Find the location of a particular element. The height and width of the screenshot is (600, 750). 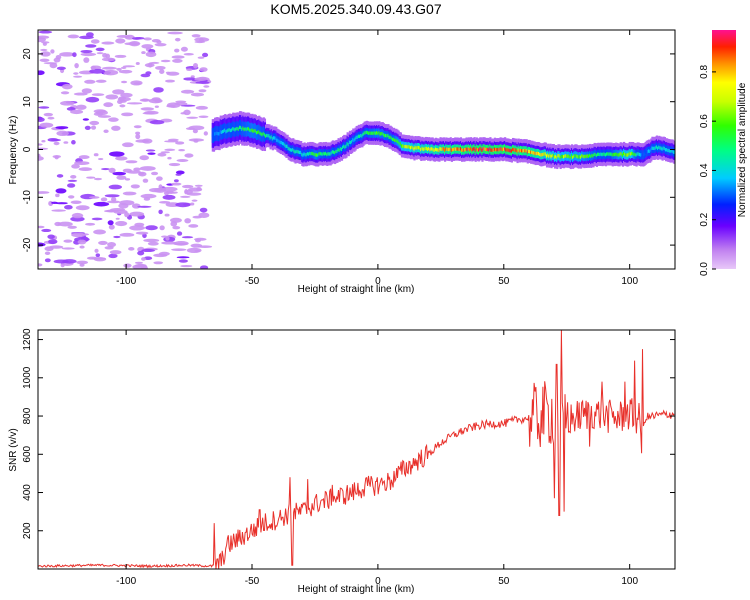

colorbar-tick-label: 0.4 is located at coordinates (704, 170).